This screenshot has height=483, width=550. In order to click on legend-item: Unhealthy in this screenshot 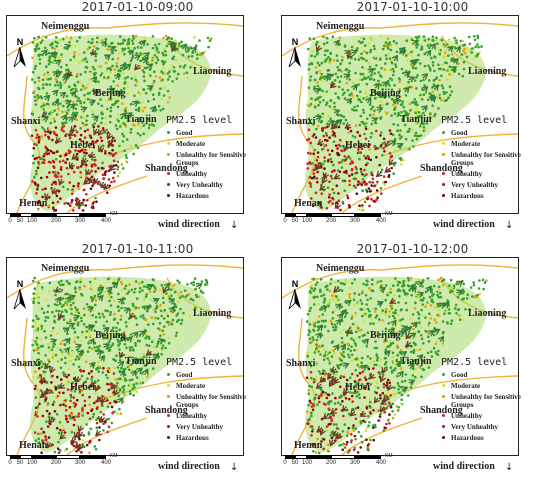, I will do `click(206, 174)`.